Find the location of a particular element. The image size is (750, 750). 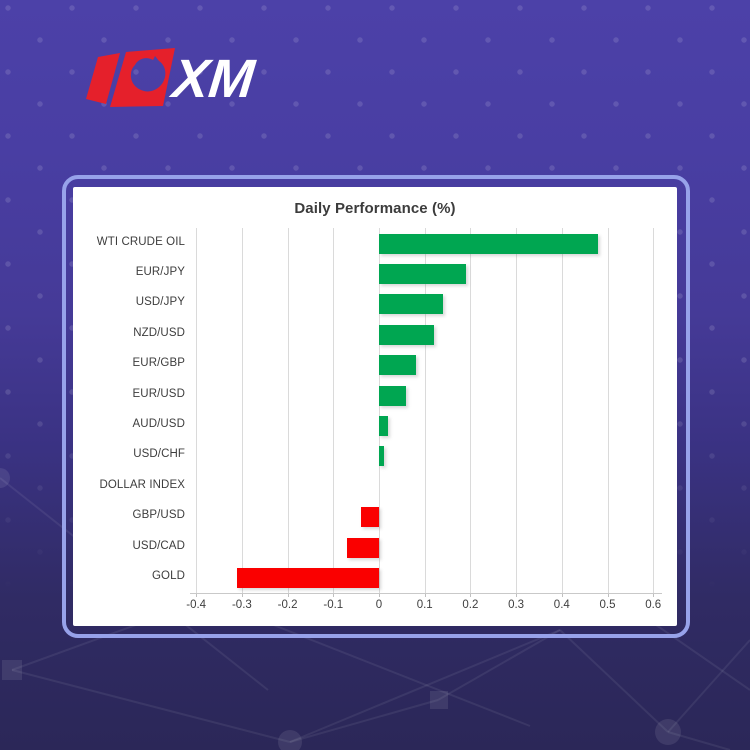

category-label: AUD/USD is located at coordinates (158, 424).